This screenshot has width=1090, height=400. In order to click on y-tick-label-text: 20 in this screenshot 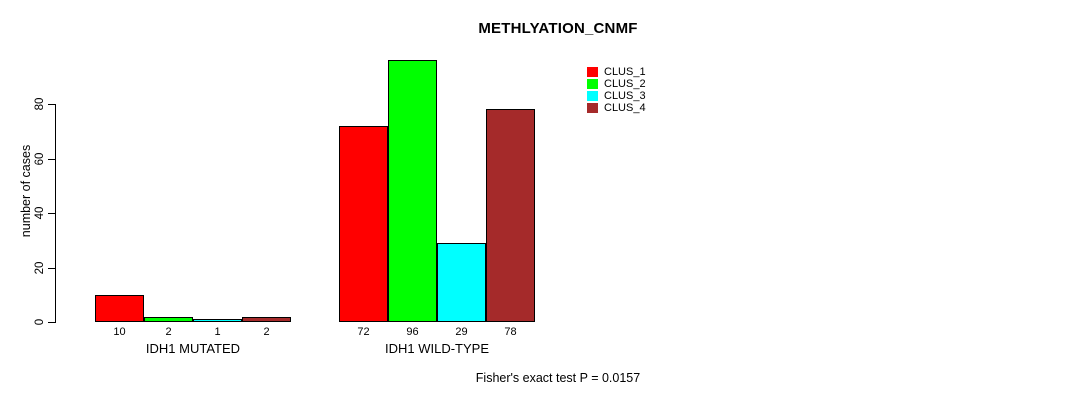, I will do `click(40, 267)`.